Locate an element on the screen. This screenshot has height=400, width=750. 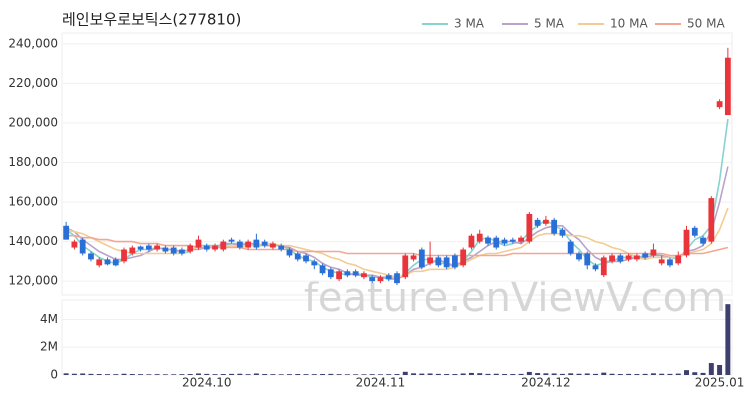
x-tick-label: 2024.11 is located at coordinates (381, 383).